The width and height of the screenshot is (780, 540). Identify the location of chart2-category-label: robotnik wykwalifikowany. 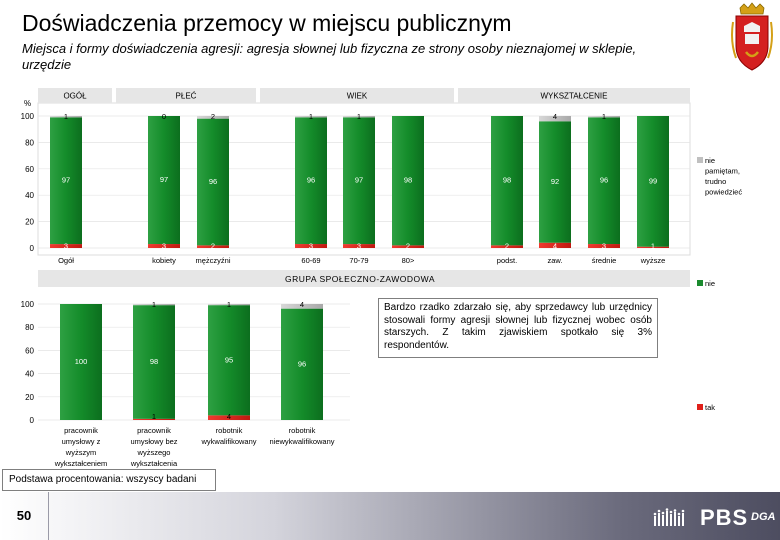
(228, 436).